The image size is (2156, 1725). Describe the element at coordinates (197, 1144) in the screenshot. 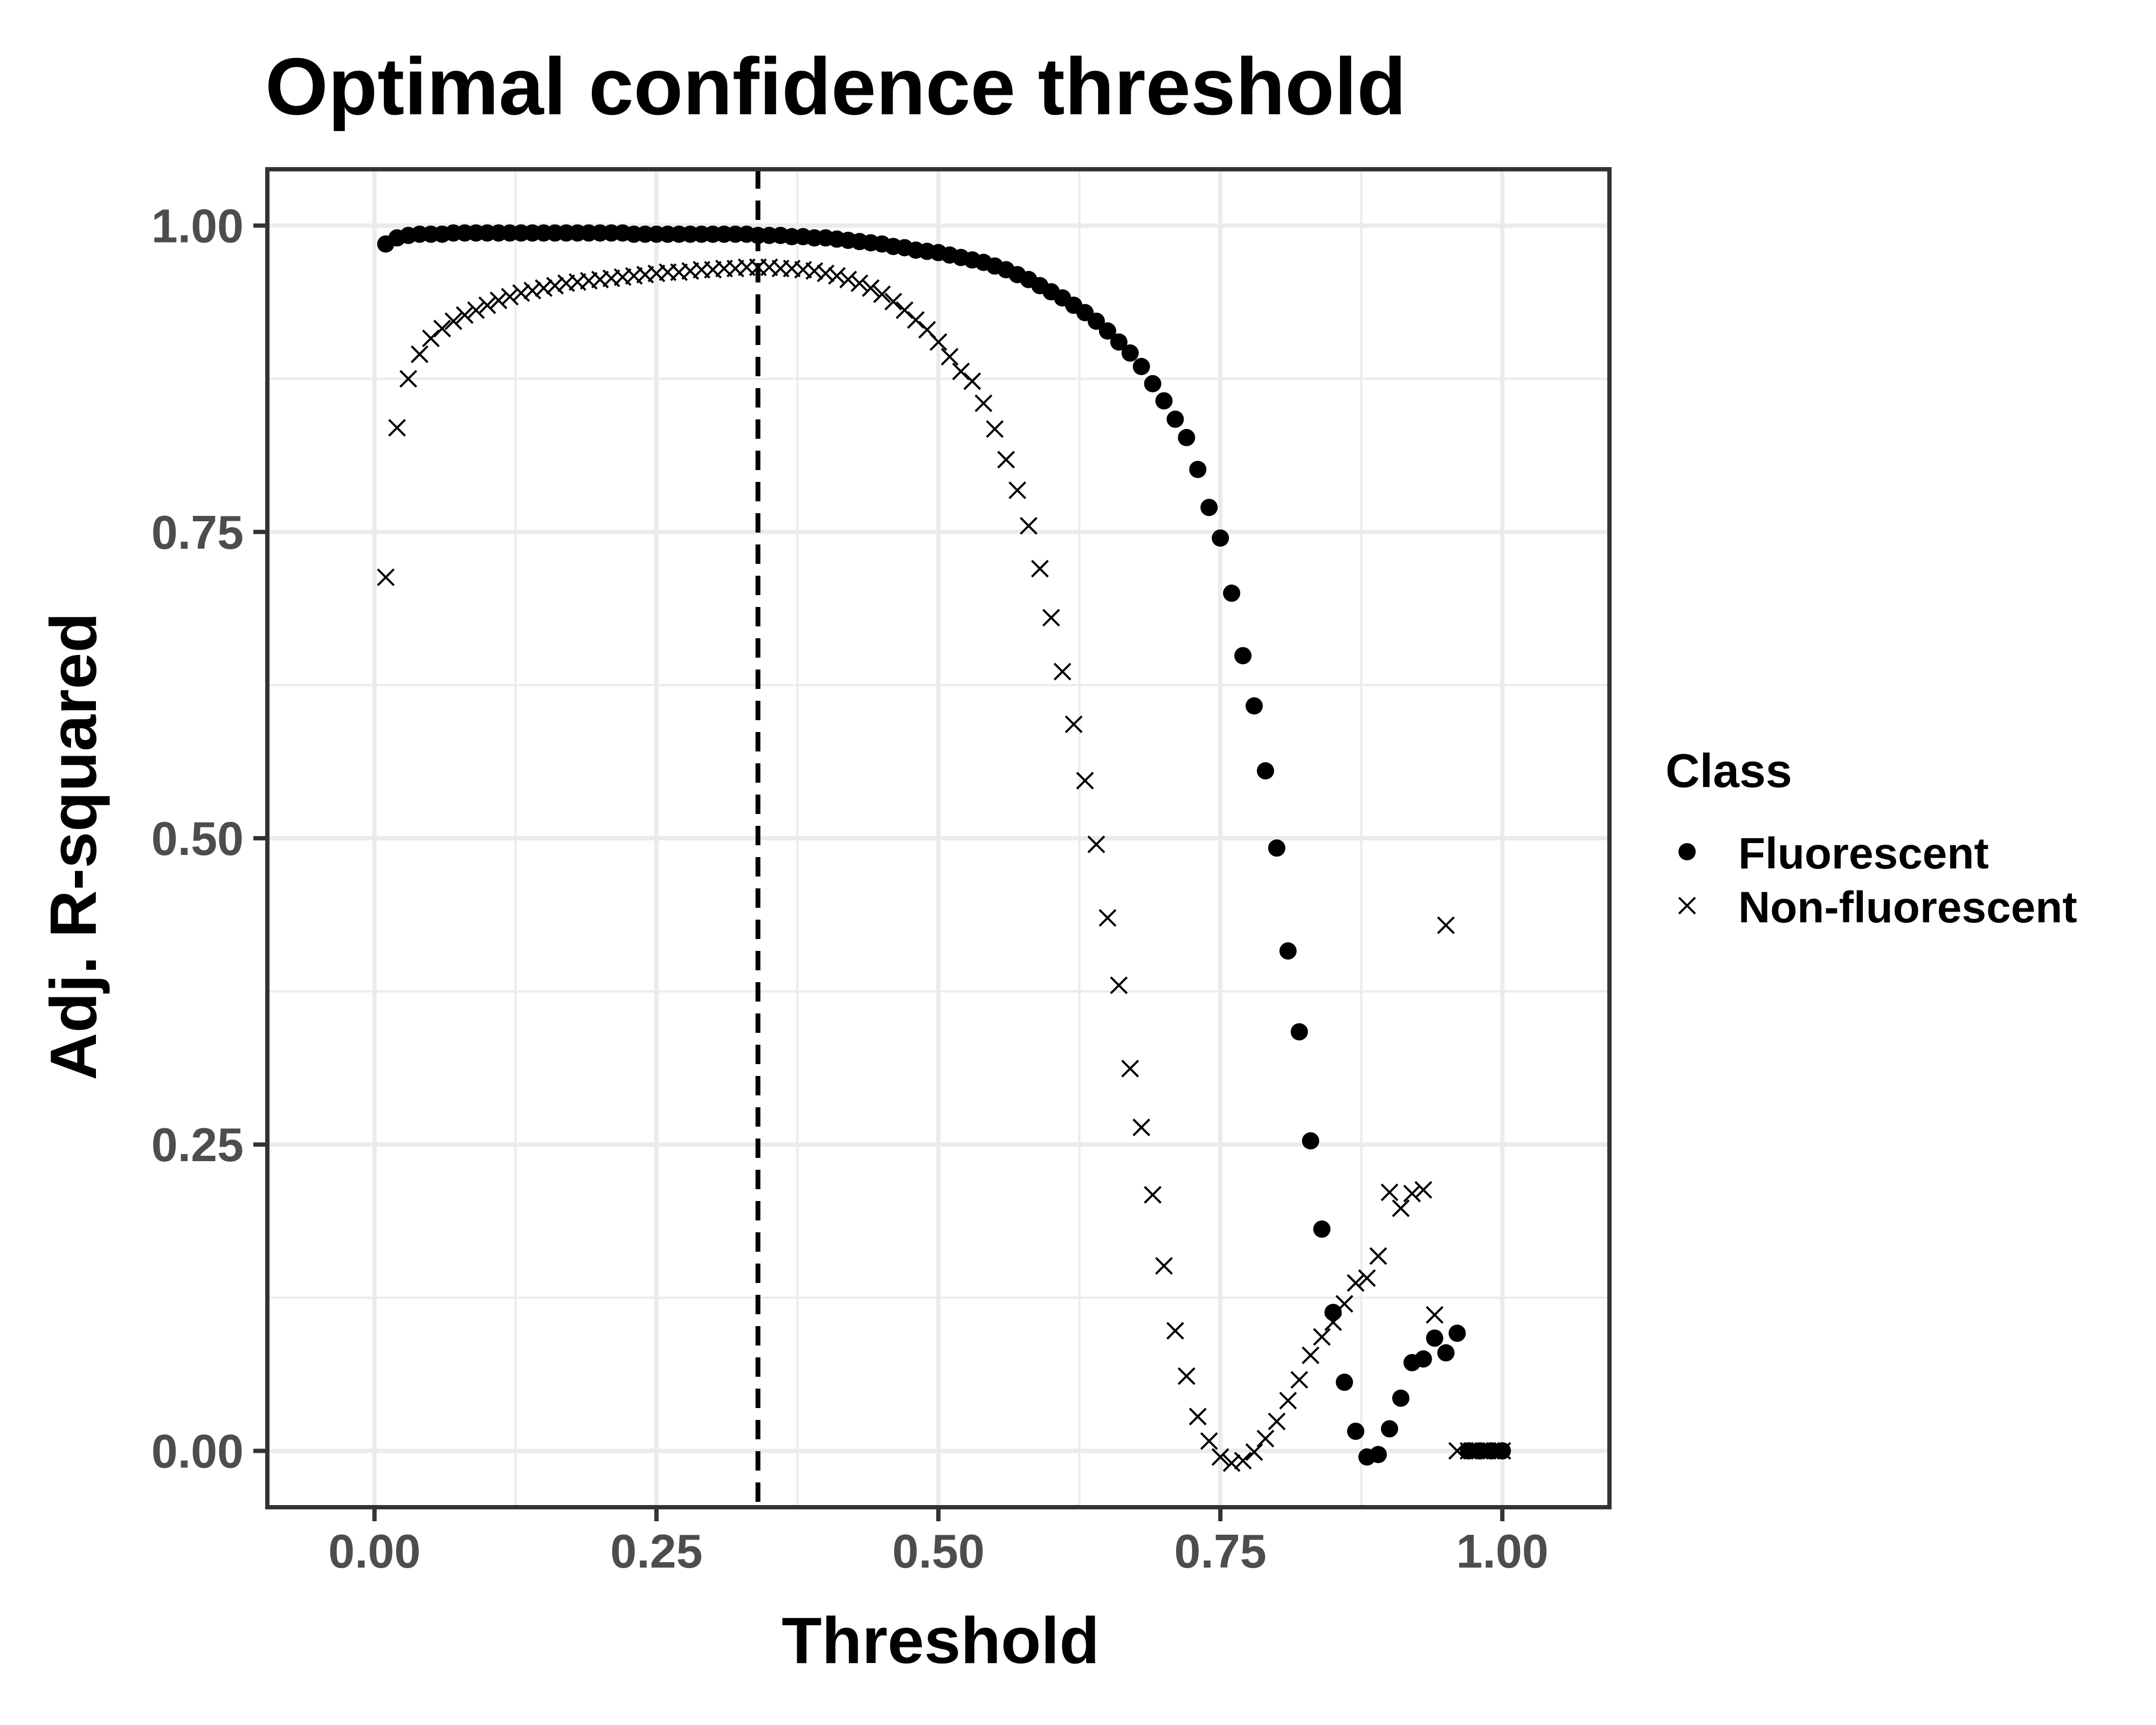

I see `y-tick-label: 0.25` at that location.